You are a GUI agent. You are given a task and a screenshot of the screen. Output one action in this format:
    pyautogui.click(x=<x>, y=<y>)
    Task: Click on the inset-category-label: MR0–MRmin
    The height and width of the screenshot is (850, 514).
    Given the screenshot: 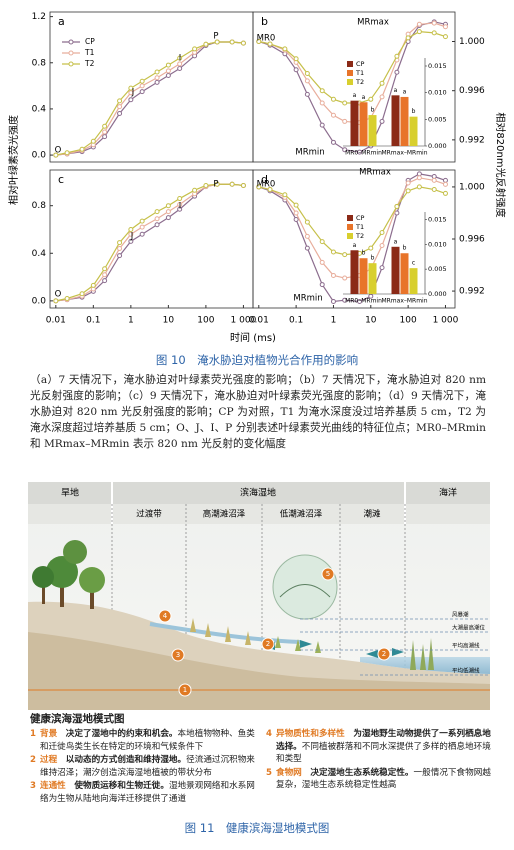 What is the action you would take?
    pyautogui.click(x=363, y=301)
    